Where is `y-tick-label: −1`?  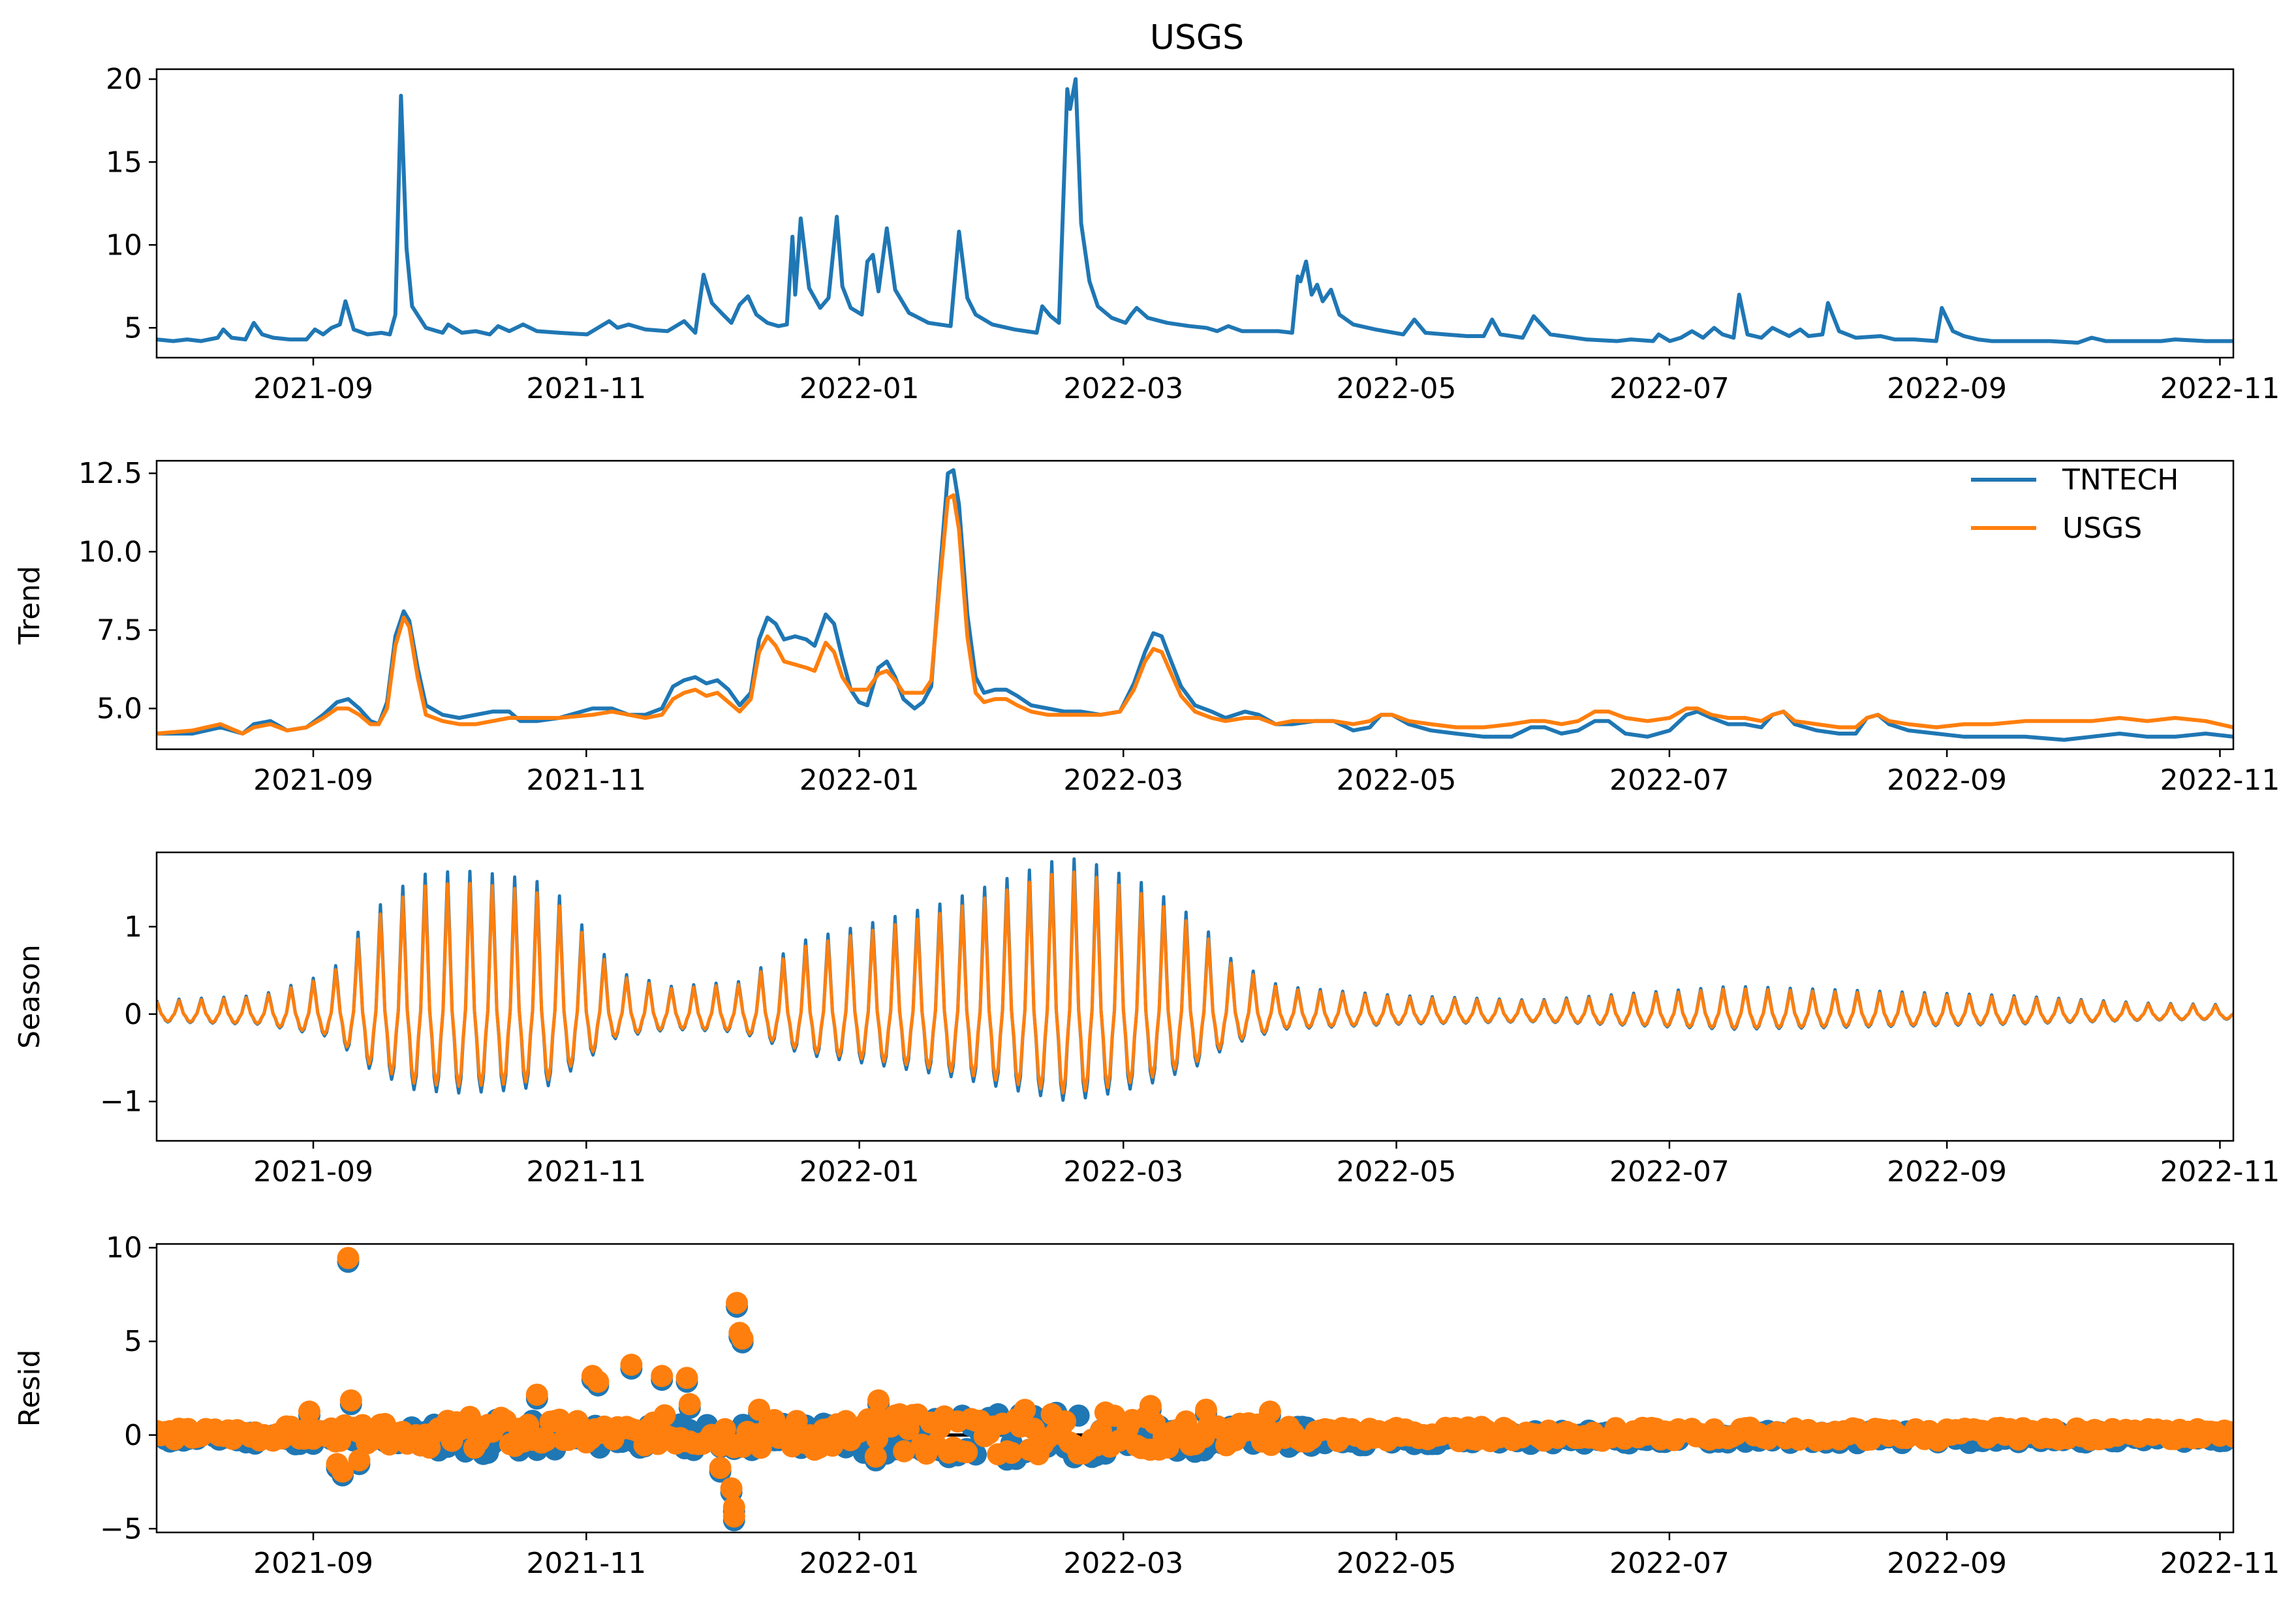
y-tick-label: −1 is located at coordinates (121, 1102).